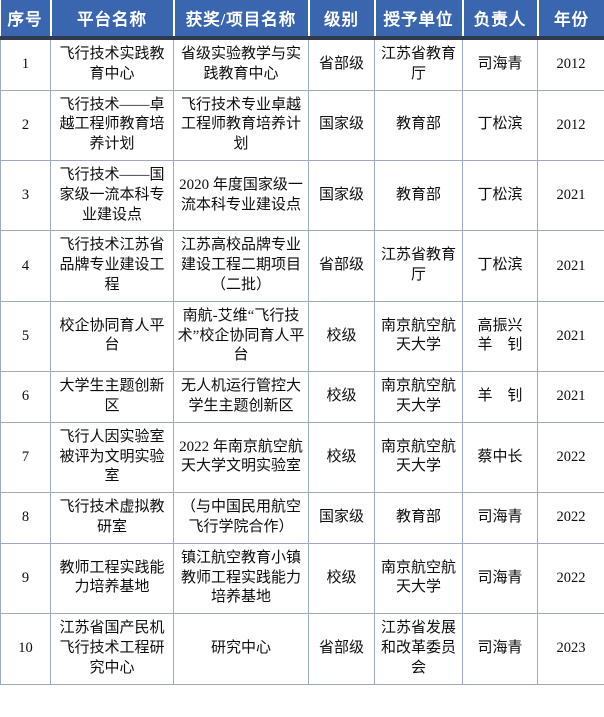 Image resolution: width=604 pixels, height=717 pixels. What do you see at coordinates (25, 578) in the screenshot?
I see `cell-index: 9` at bounding box center [25, 578].